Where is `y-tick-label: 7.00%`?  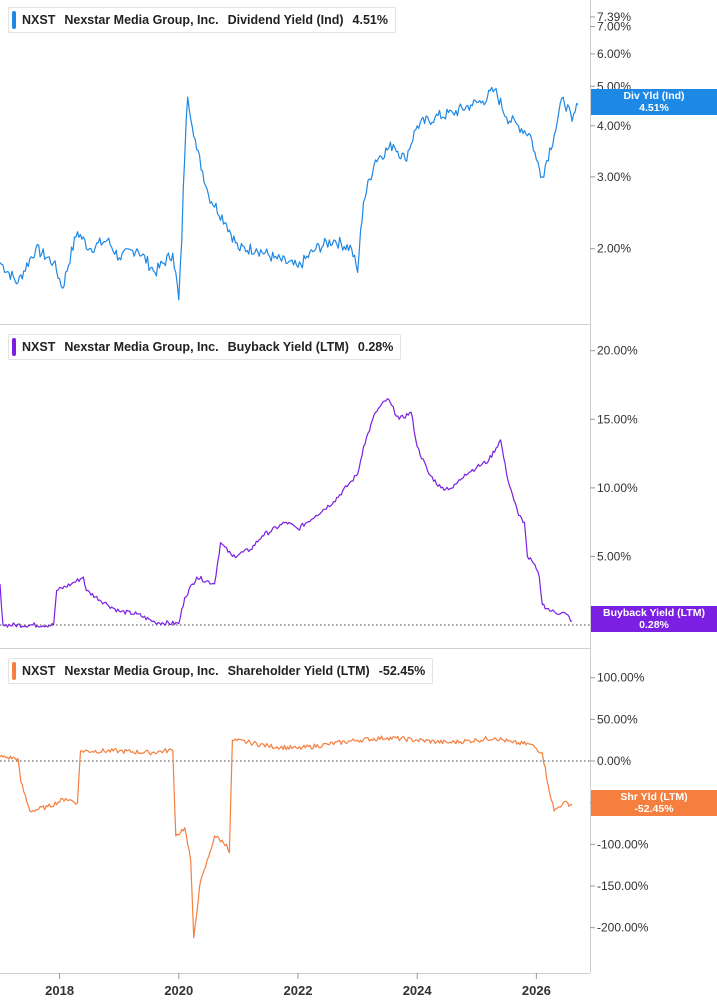 y-tick-label: 7.00% is located at coordinates (614, 27).